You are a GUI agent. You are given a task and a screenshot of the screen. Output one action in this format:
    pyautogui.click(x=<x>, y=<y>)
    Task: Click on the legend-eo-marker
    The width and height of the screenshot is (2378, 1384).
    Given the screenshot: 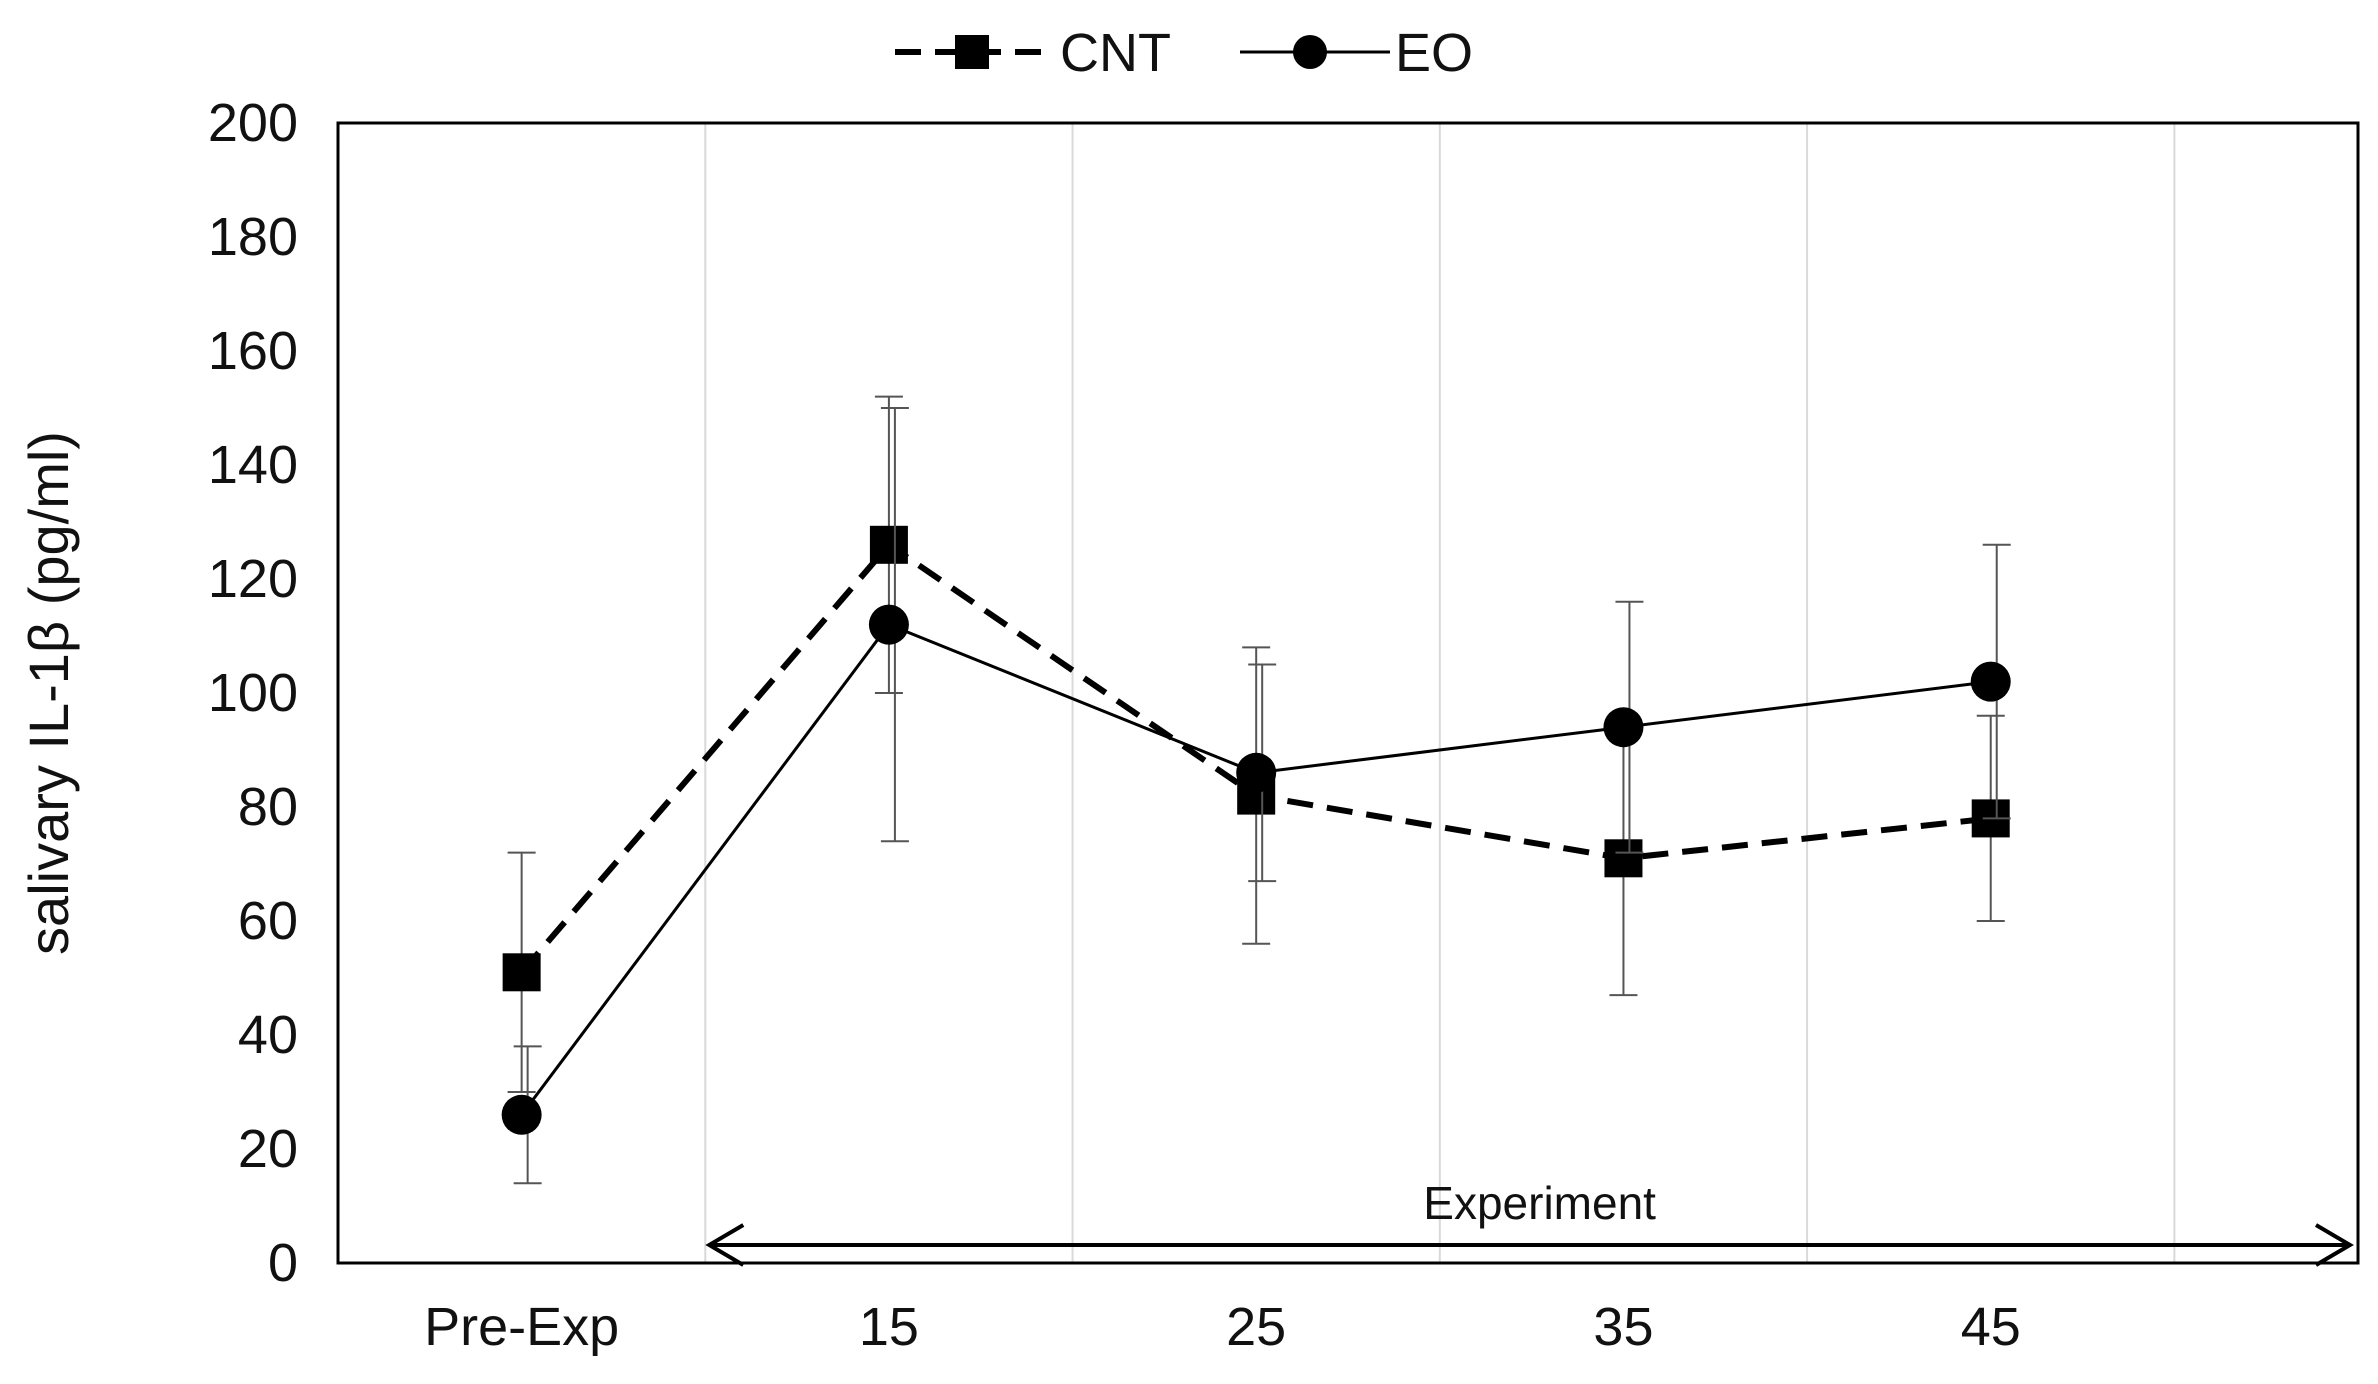 What is the action you would take?
    pyautogui.click(x=1310, y=52)
    